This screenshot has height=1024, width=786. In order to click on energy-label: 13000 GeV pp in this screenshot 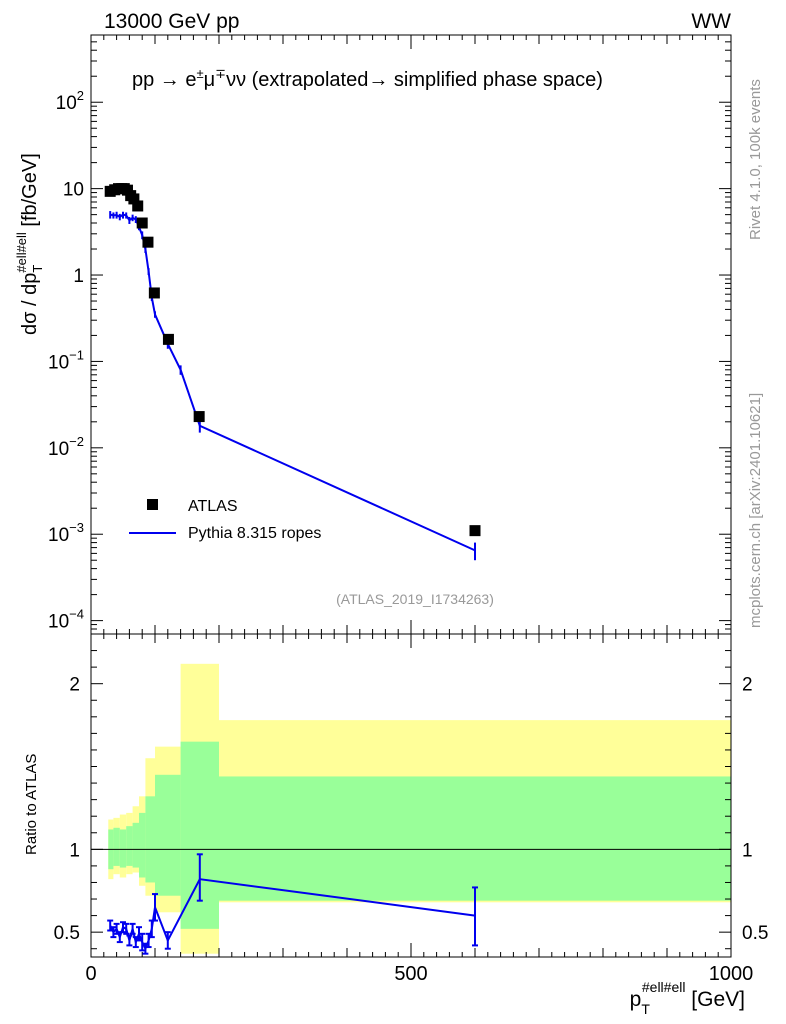, I will do `click(171, 21)`.